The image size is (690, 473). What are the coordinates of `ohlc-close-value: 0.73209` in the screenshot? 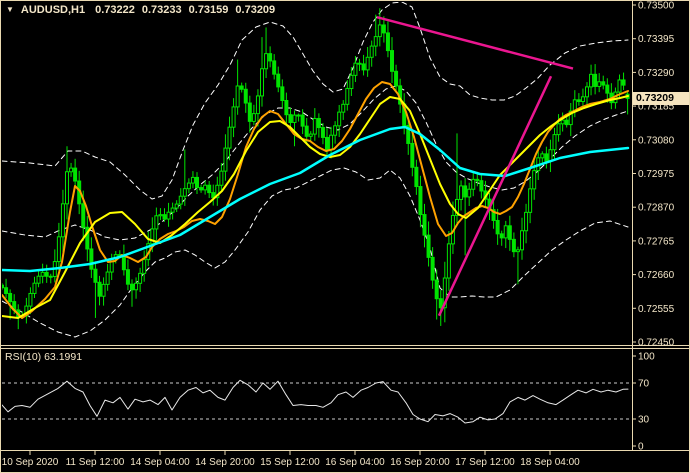 It's located at (255, 10).